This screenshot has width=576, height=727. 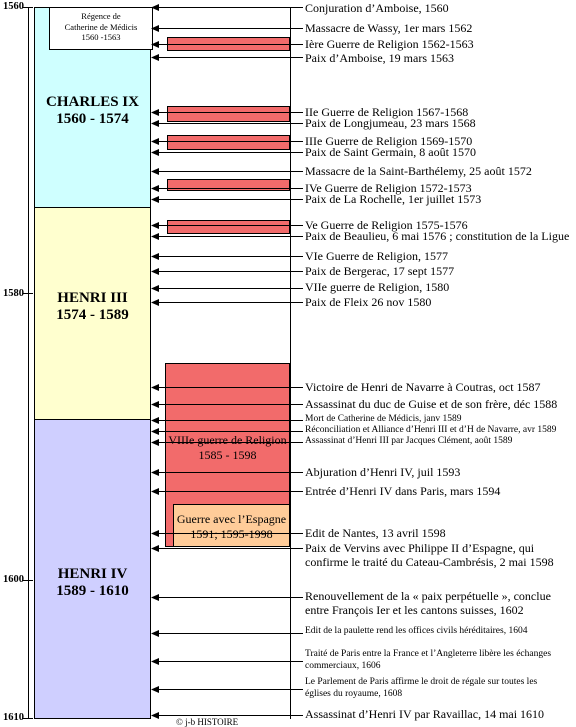 I want to click on event-label: Edit de Nantes, 13 avril 1598, so click(x=375, y=533).